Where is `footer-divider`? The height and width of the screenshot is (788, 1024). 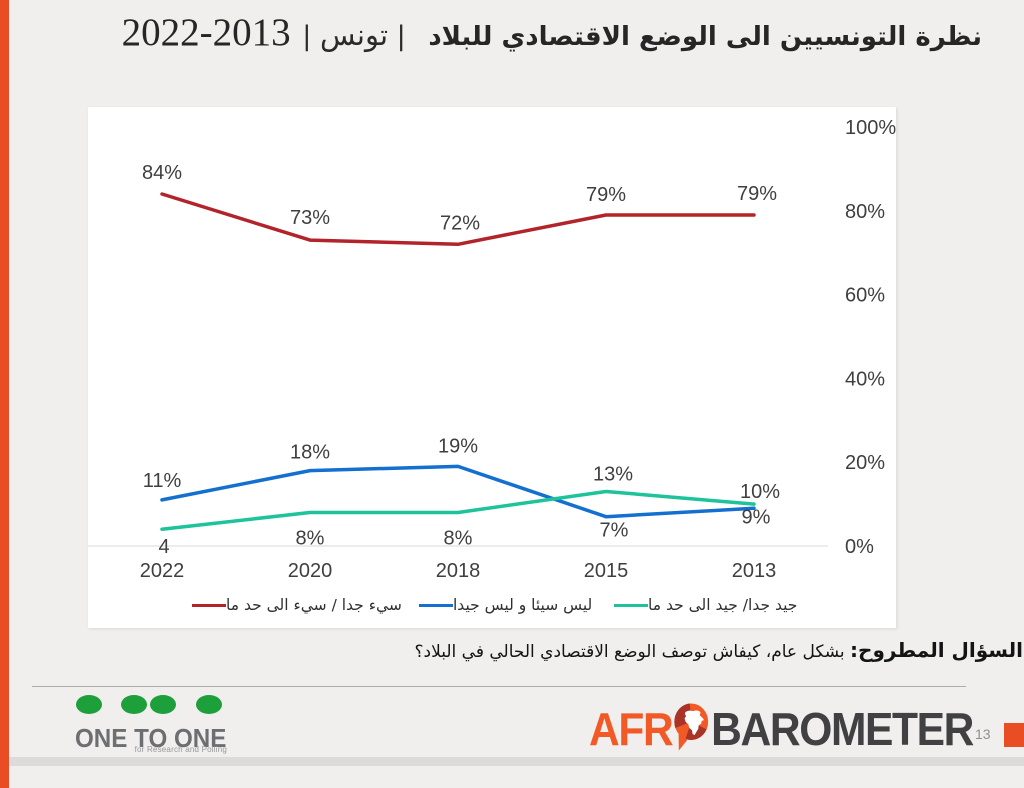
footer-divider is located at coordinates (499, 686).